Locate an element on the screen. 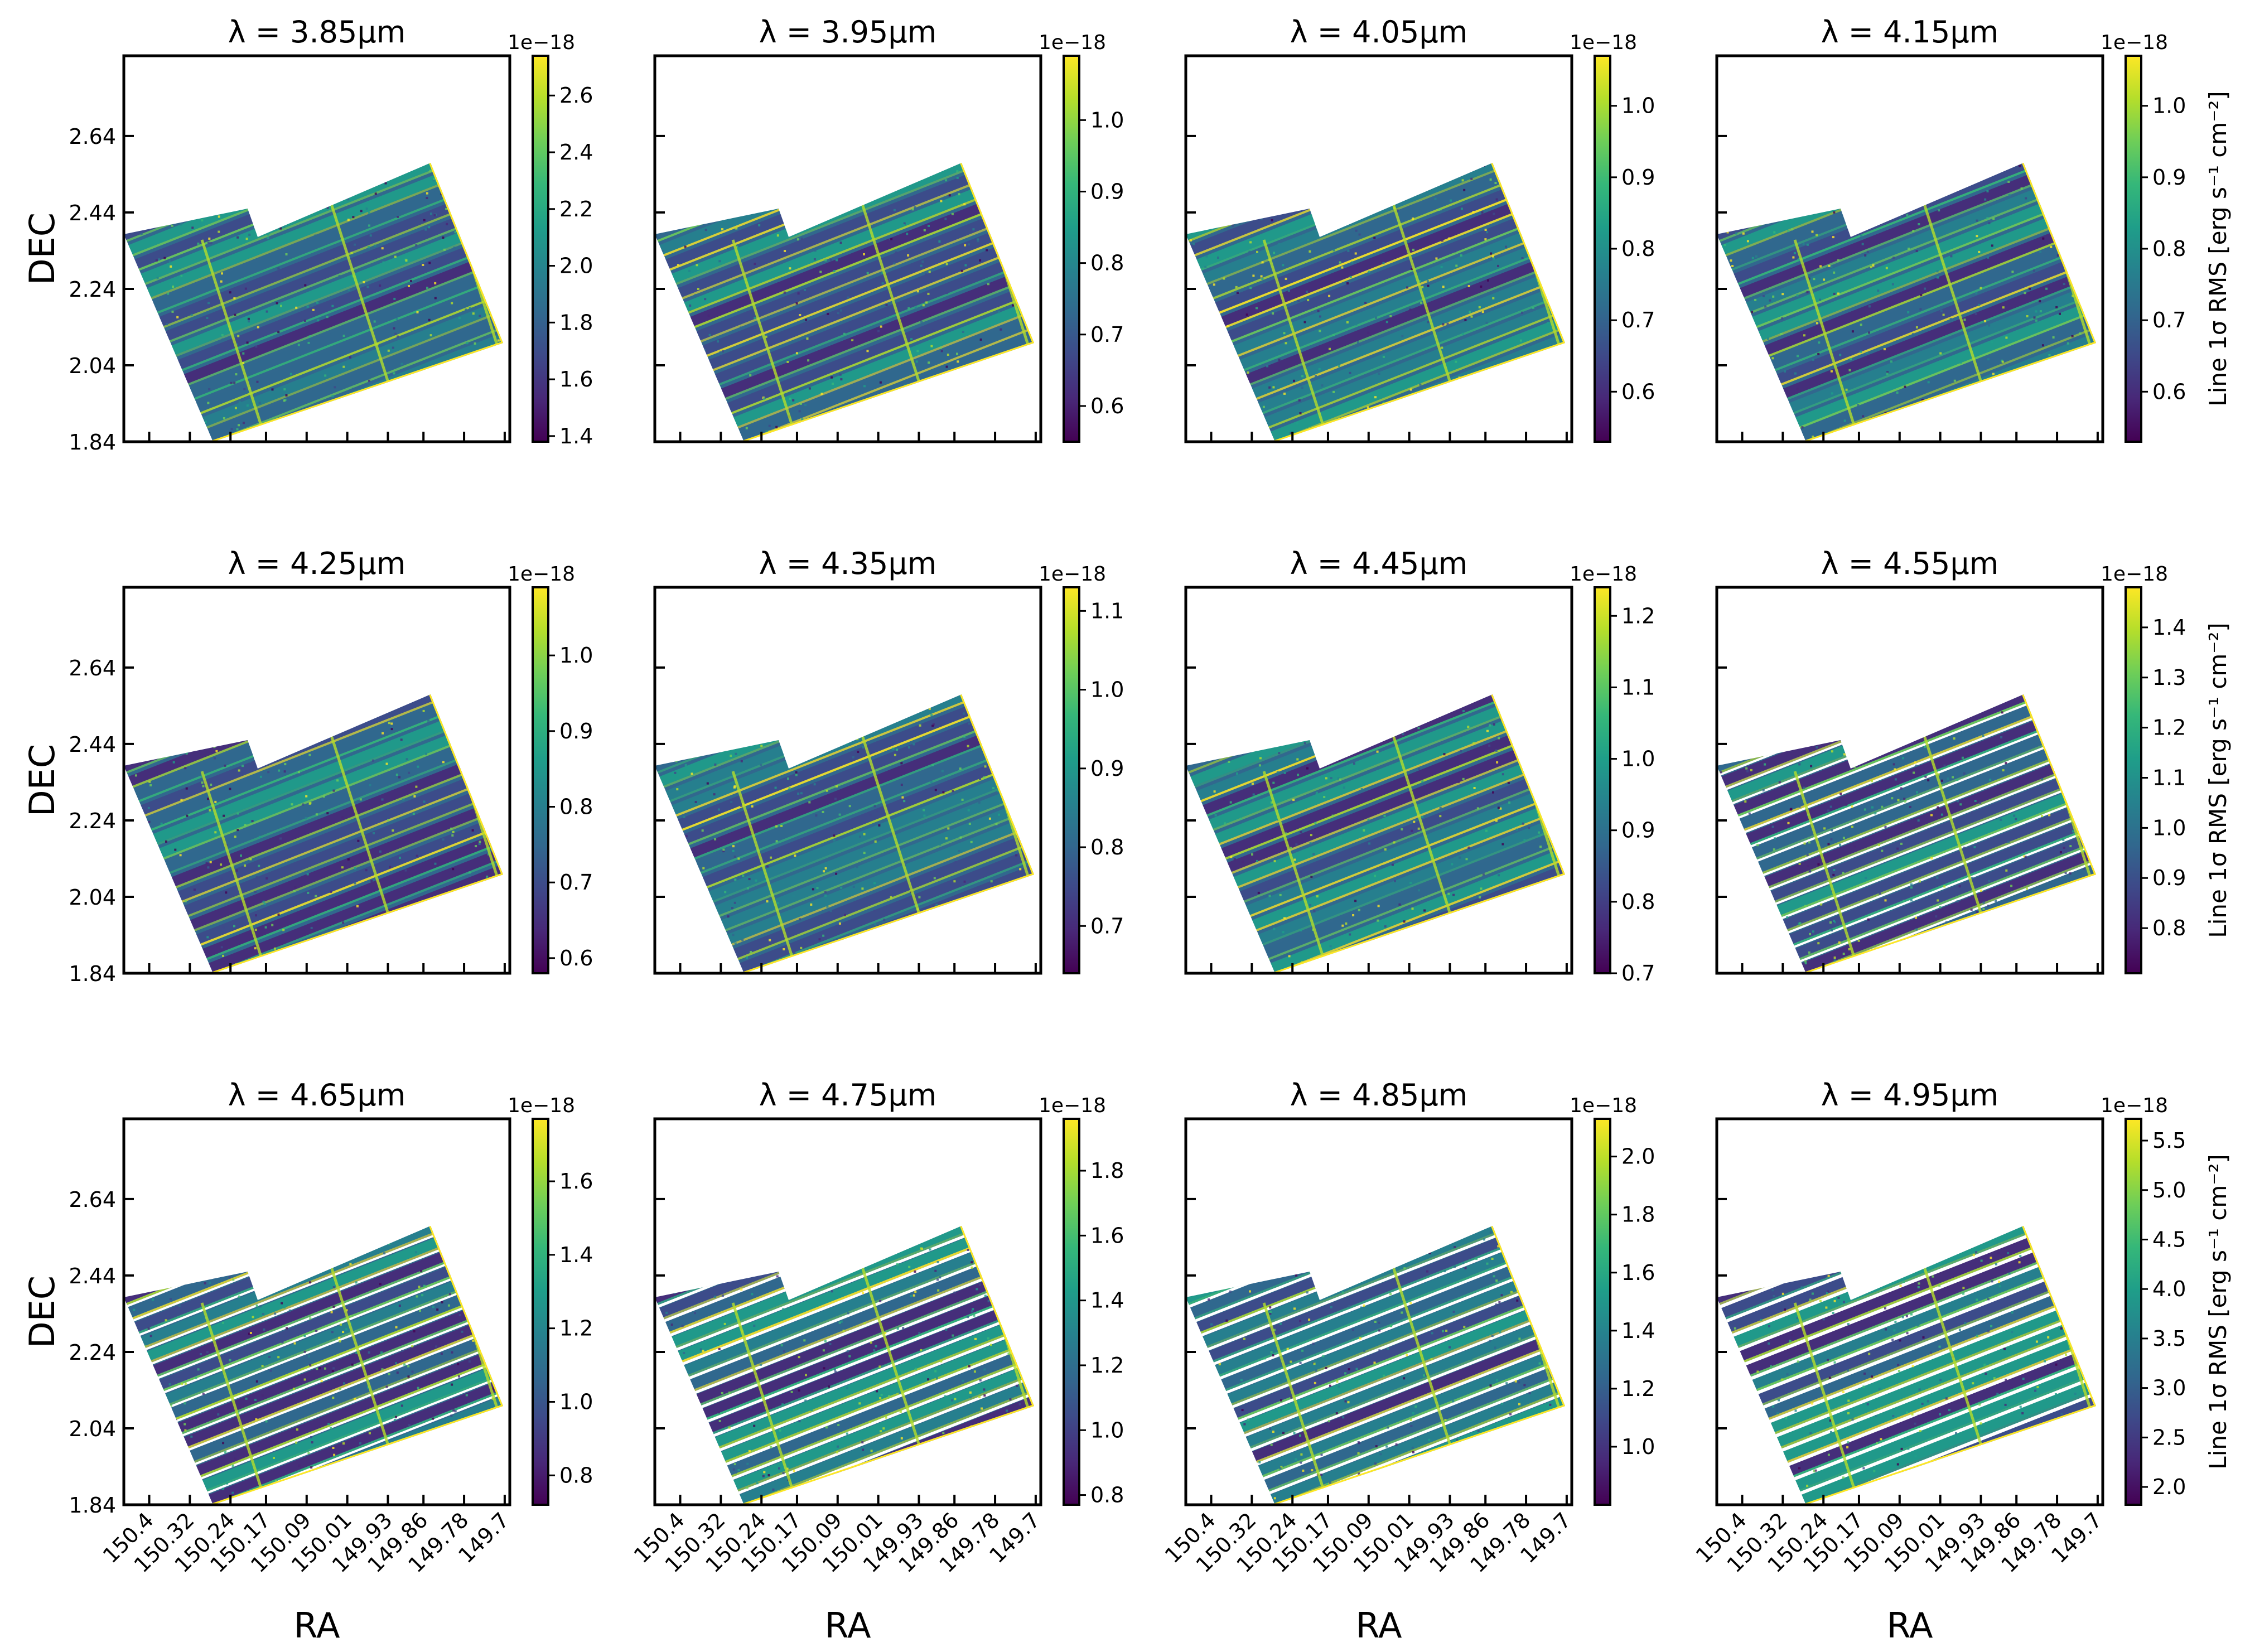 The height and width of the screenshot is (1652, 2250). panel-7: λ = 4.45μm 0.7 0.8 0.9 1.0 1.1 1.2 1e−18 is located at coordinates (1419, 766).